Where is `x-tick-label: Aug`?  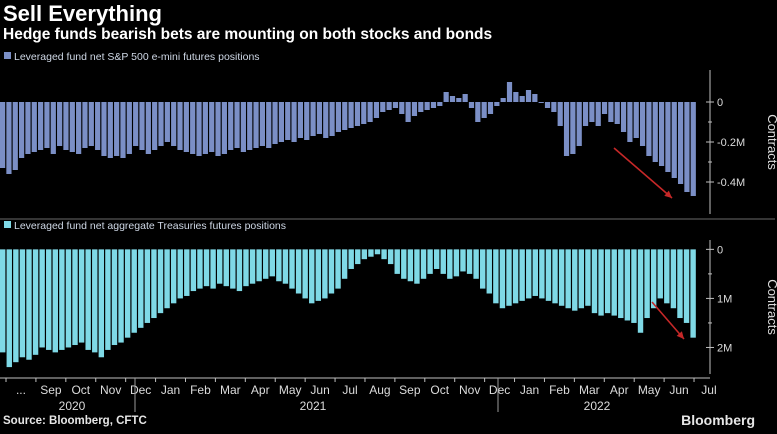
x-tick-label: Aug is located at coordinates (379, 390).